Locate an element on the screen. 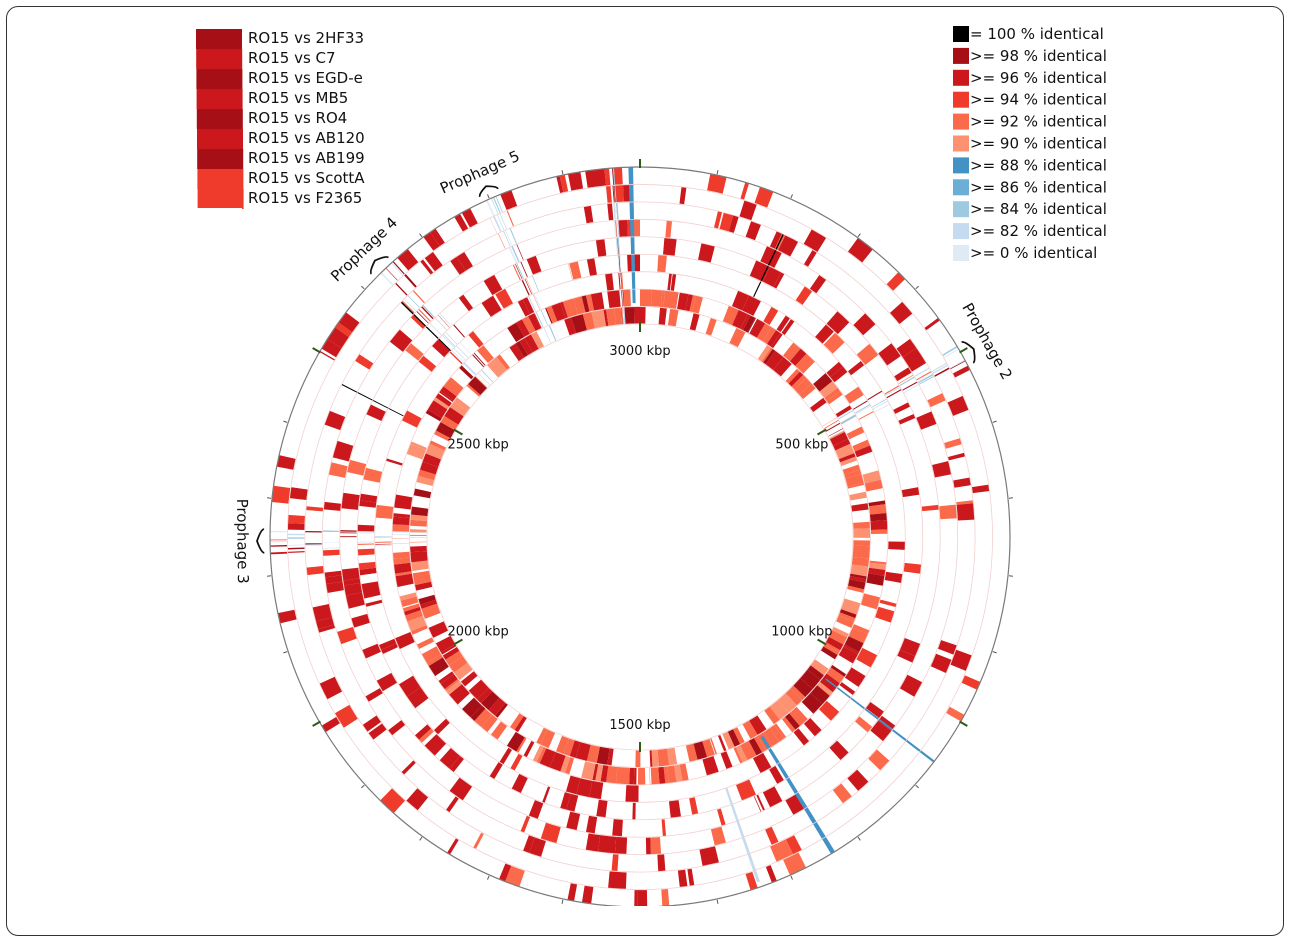 The image size is (1292, 936). identity-legend-item: >= 90 % identical is located at coordinates (1030, 144).